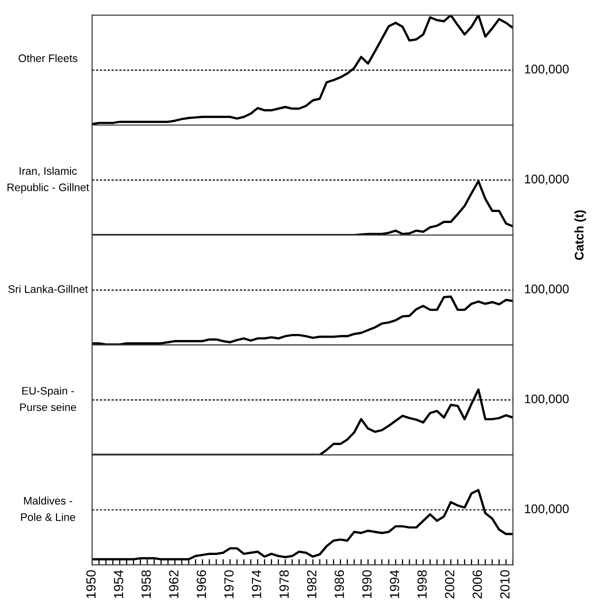  I want to click on chart-title: Sri Lanka-Gillnet, so click(48, 288).